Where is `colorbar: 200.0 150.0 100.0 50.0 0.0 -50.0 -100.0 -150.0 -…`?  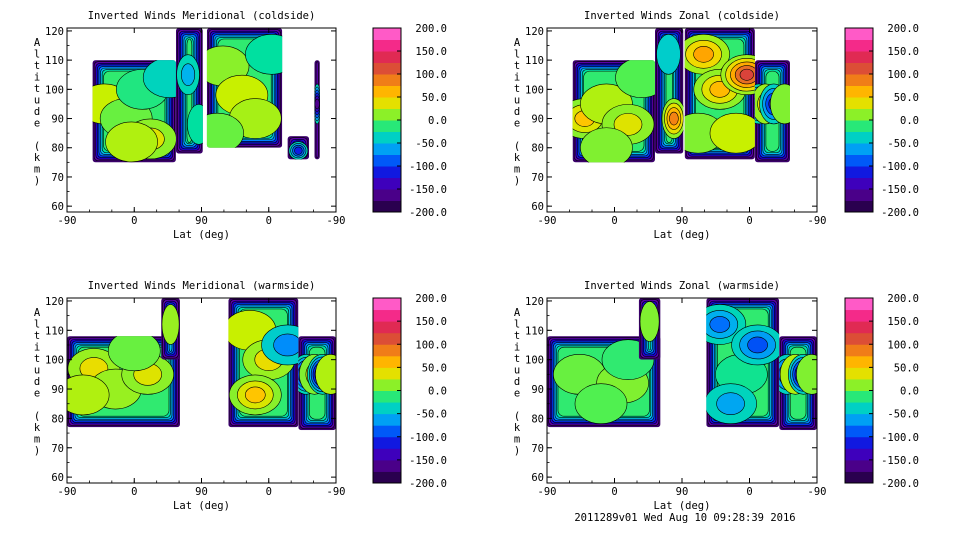
colorbar: 200.0 150.0 100.0 50.0 0.0 -50.0 -100.0 -150.0 -… is located at coordinates (881, 121).